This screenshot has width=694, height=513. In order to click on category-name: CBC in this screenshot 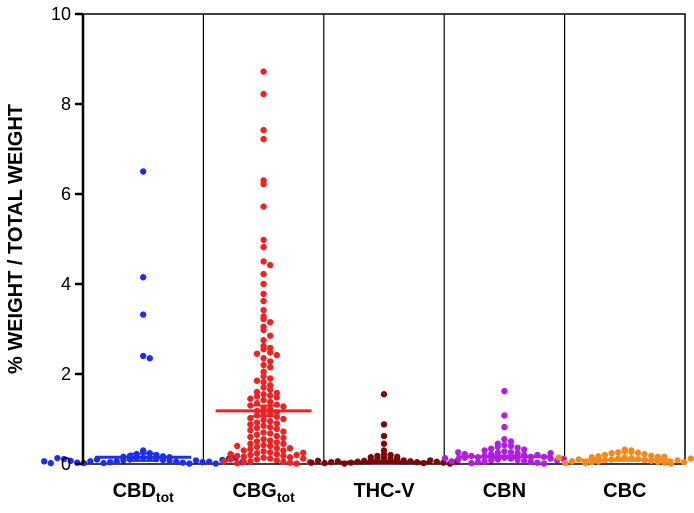, I will do `click(624, 491)`.